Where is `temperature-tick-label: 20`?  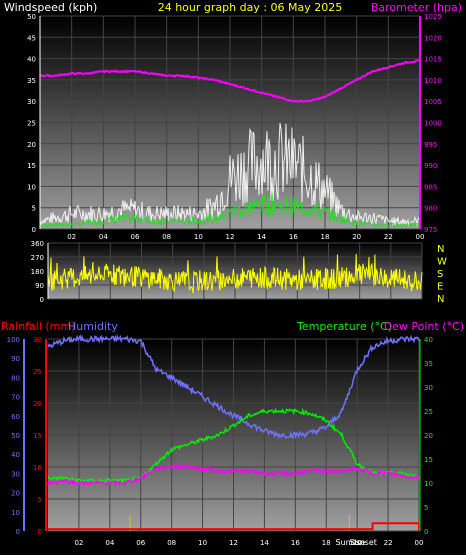
temperature-tick-label: 20 is located at coordinates (428, 436).